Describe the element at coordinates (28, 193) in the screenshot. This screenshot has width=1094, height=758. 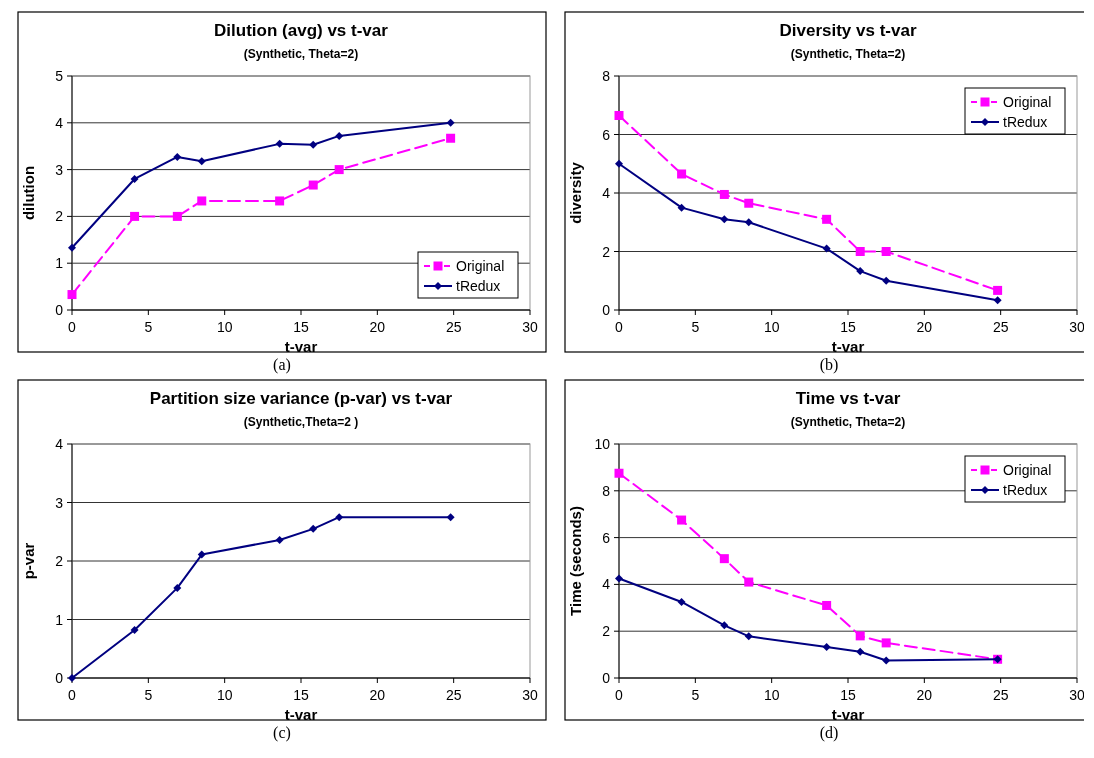
I see `y-axis-title: dilution` at that location.